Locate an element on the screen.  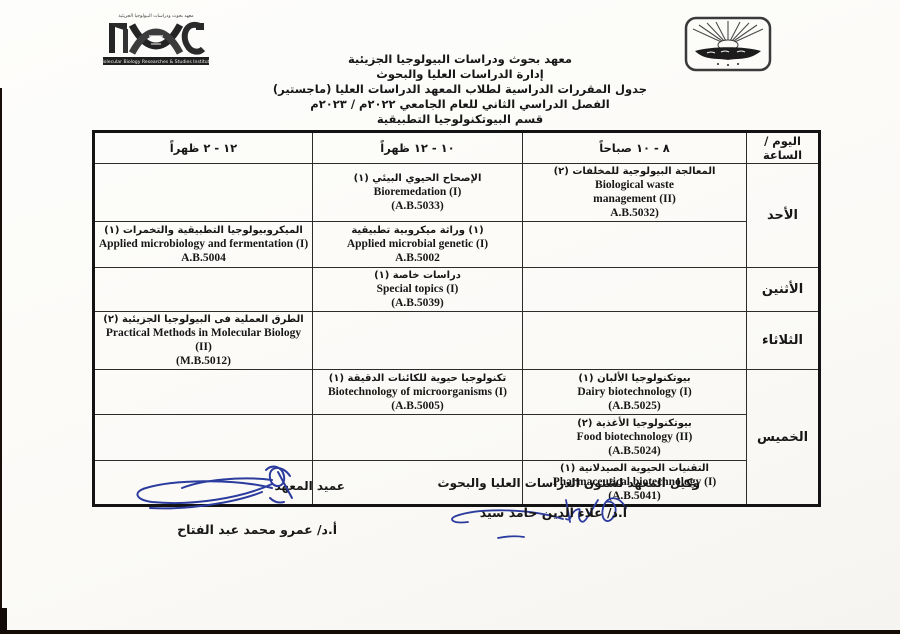
course-english: Applied microbial genetic (I) is located at coordinates (417, 244).